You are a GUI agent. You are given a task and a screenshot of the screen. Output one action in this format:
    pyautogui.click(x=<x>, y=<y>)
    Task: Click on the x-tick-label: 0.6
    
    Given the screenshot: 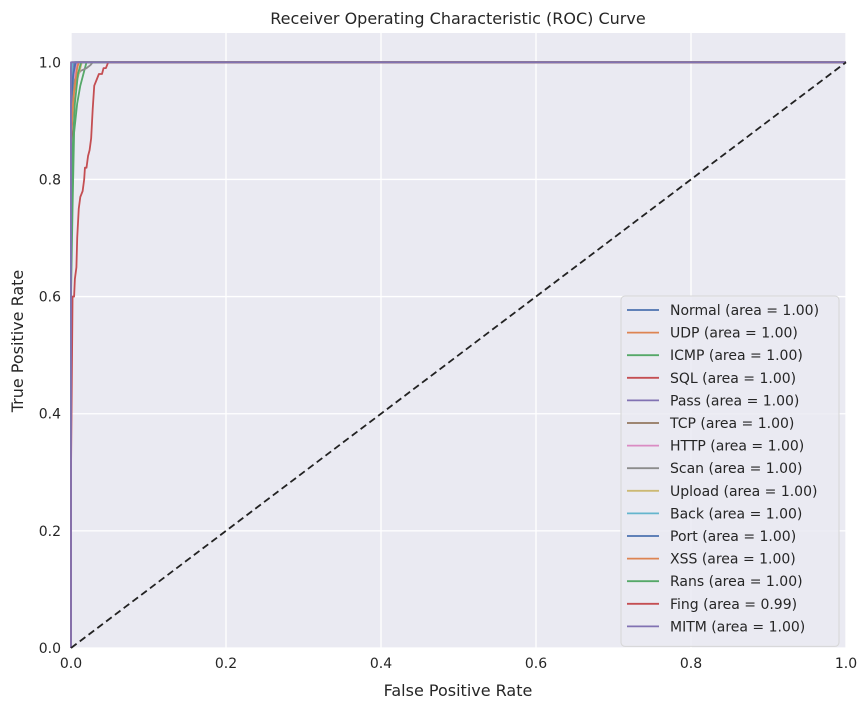 What is the action you would take?
    pyautogui.click(x=536, y=664)
    